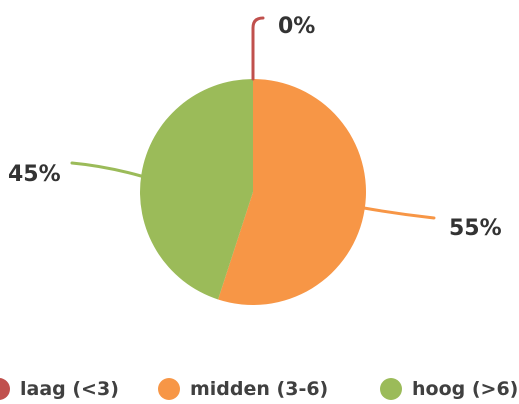 Image resolution: width=519 pixels, height=404 pixels. What do you see at coordinates (196, 189) in the screenshot?
I see `pie-slice-hoog` at bounding box center [196, 189].